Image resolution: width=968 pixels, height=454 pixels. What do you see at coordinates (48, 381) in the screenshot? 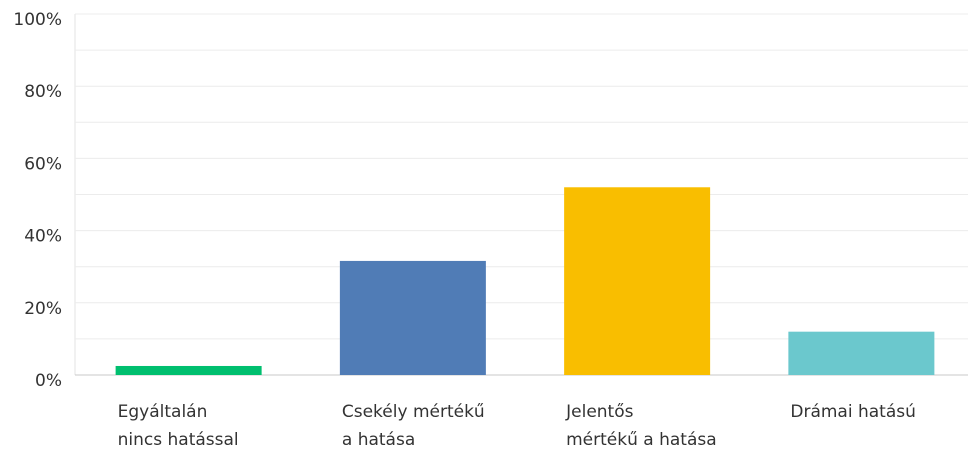
I see `y-tick-label: 0%` at bounding box center [48, 381].